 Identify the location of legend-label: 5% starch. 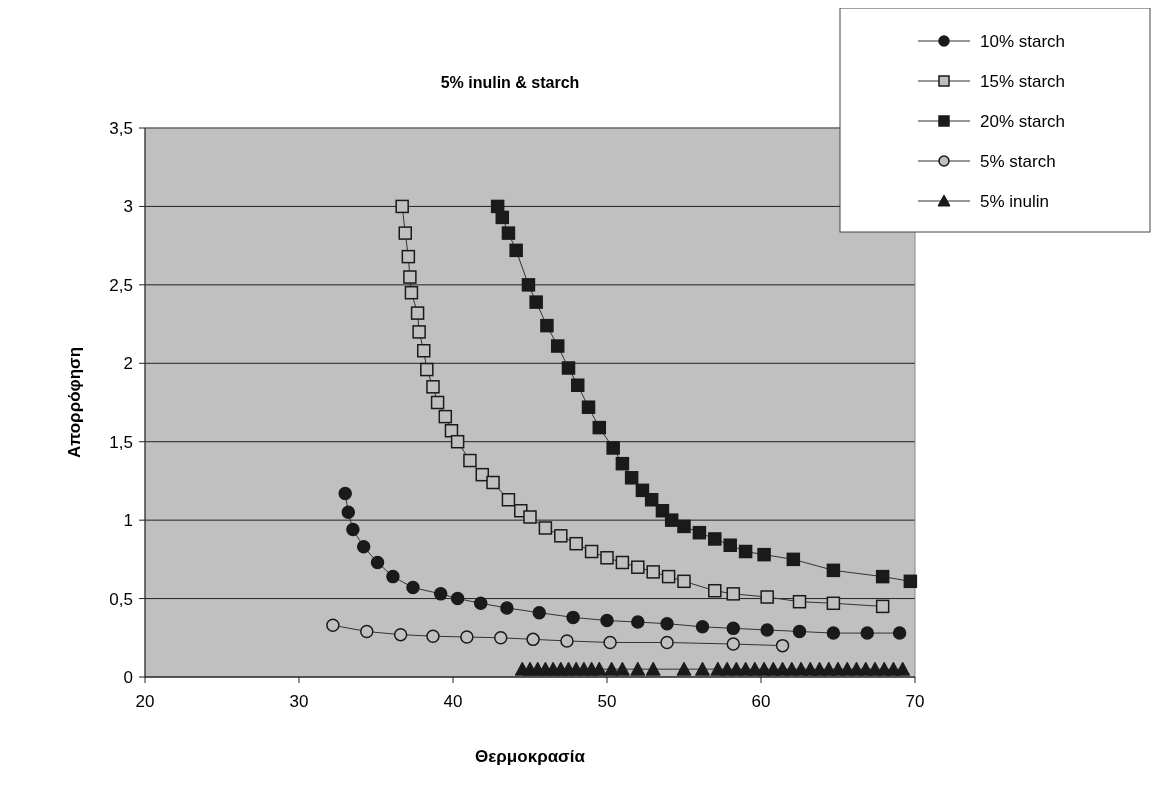
(1018, 161).